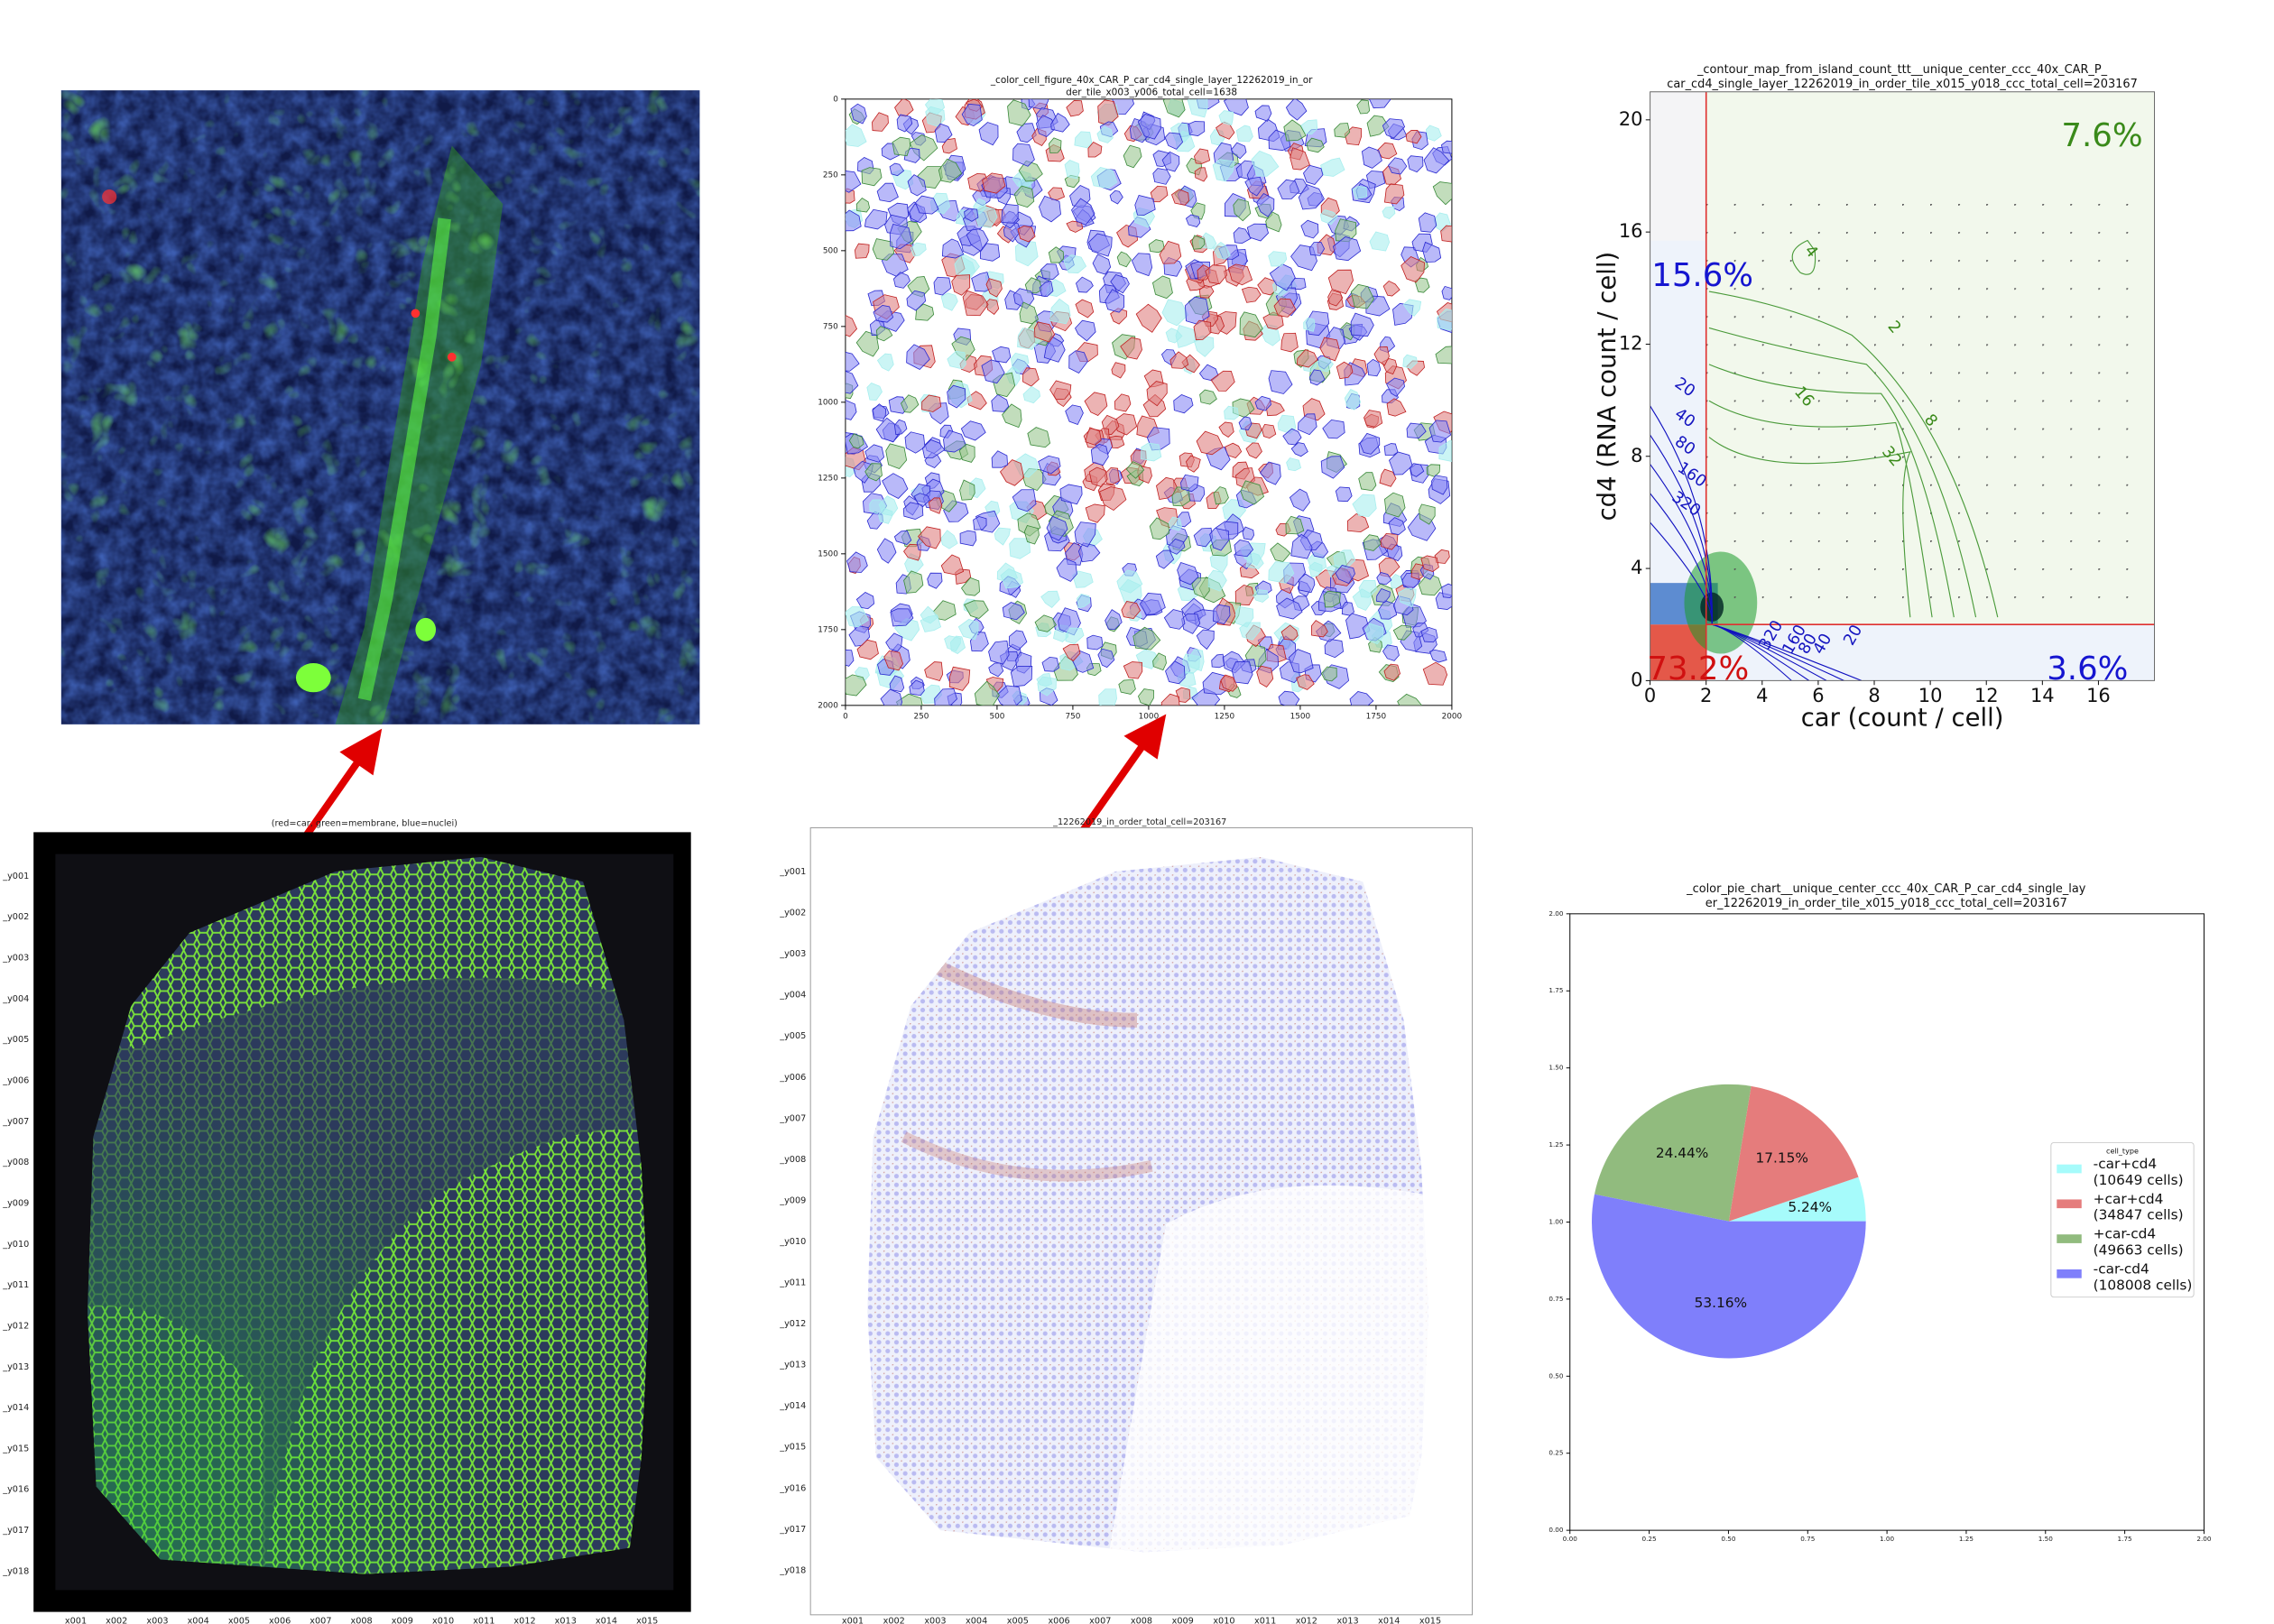  Describe the element at coordinates (792, 954) in the screenshot. I see `tile-y-label: _y003` at that location.